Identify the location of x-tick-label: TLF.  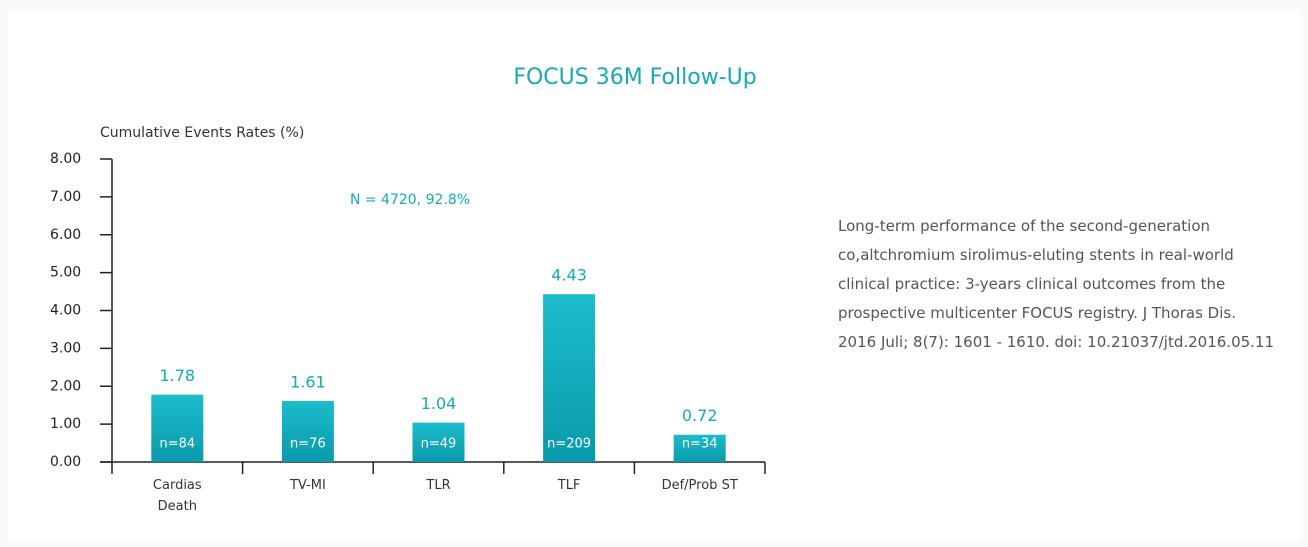
(569, 485).